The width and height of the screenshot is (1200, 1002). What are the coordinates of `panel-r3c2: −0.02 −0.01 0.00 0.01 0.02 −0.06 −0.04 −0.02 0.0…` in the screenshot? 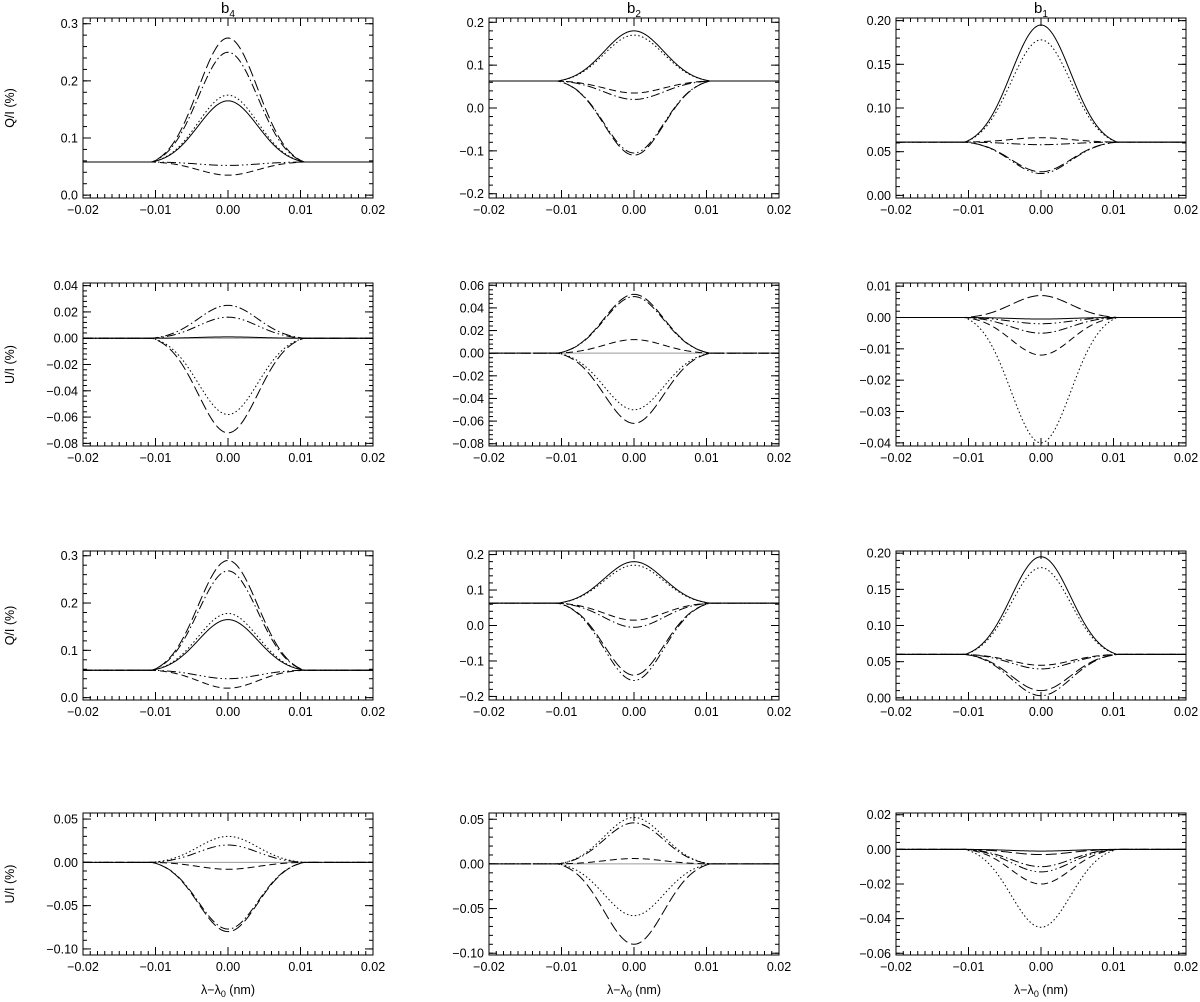 It's located at (1028, 891).